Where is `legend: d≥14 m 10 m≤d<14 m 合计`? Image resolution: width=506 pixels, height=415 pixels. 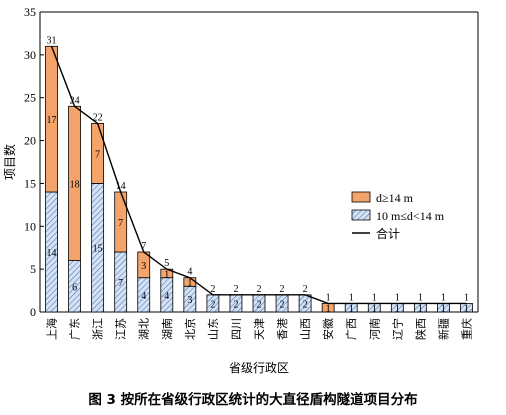
legend: d≥14 m 10 m≤d<14 m 合计 is located at coordinates (398, 216).